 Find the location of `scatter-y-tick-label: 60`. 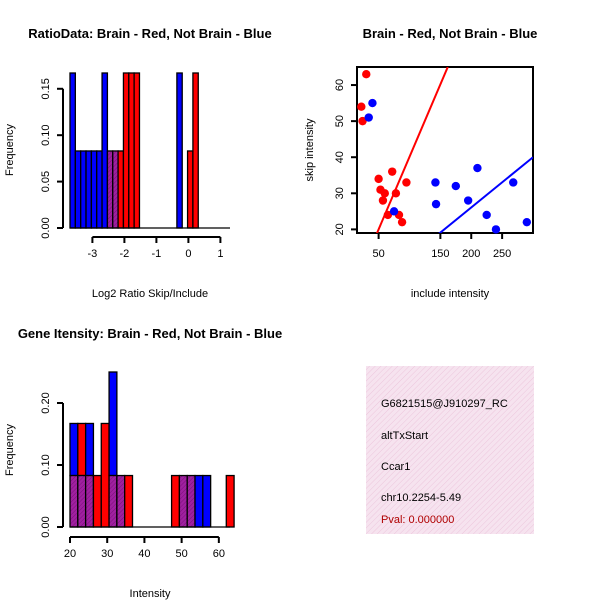

scatter-y-tick-label: 60 is located at coordinates (340, 85).